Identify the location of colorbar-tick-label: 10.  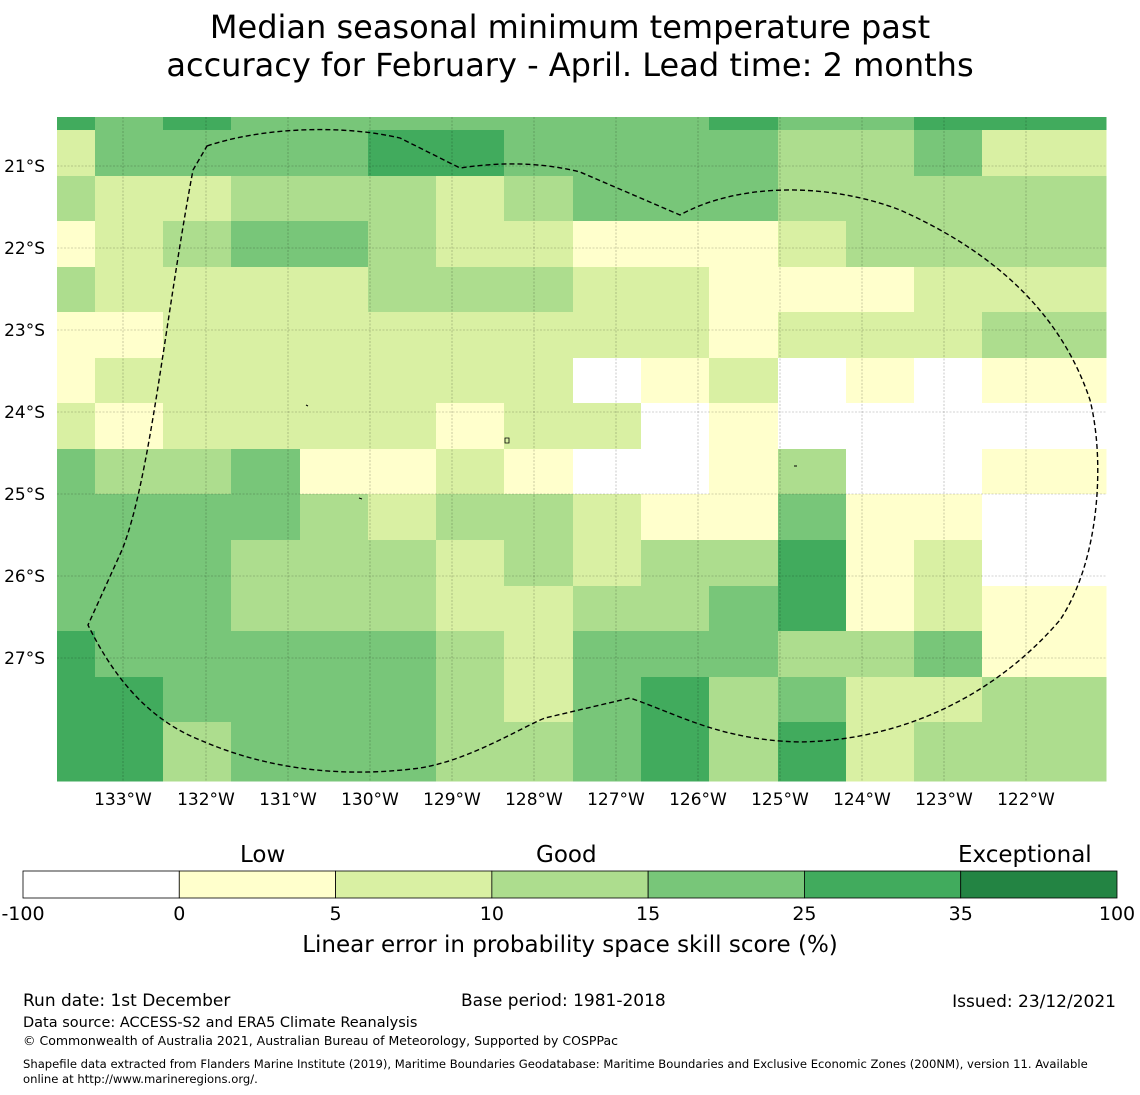
(492, 914).